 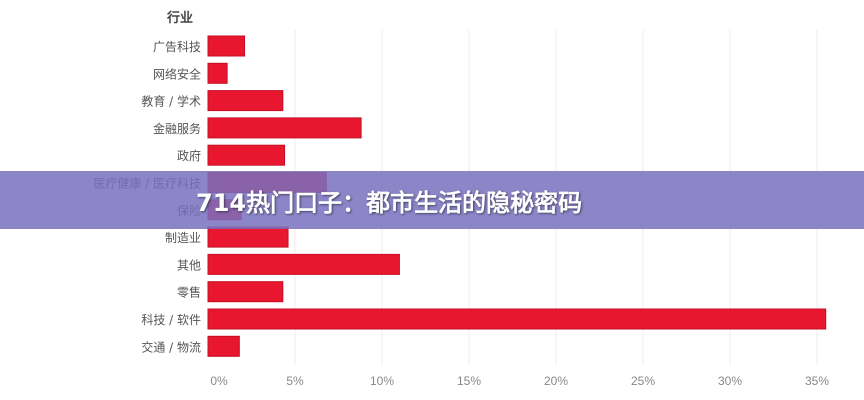 What do you see at coordinates (389, 203) in the screenshot?
I see `banner-title: 714热门口子：都市生活的隐秘密码` at bounding box center [389, 203].